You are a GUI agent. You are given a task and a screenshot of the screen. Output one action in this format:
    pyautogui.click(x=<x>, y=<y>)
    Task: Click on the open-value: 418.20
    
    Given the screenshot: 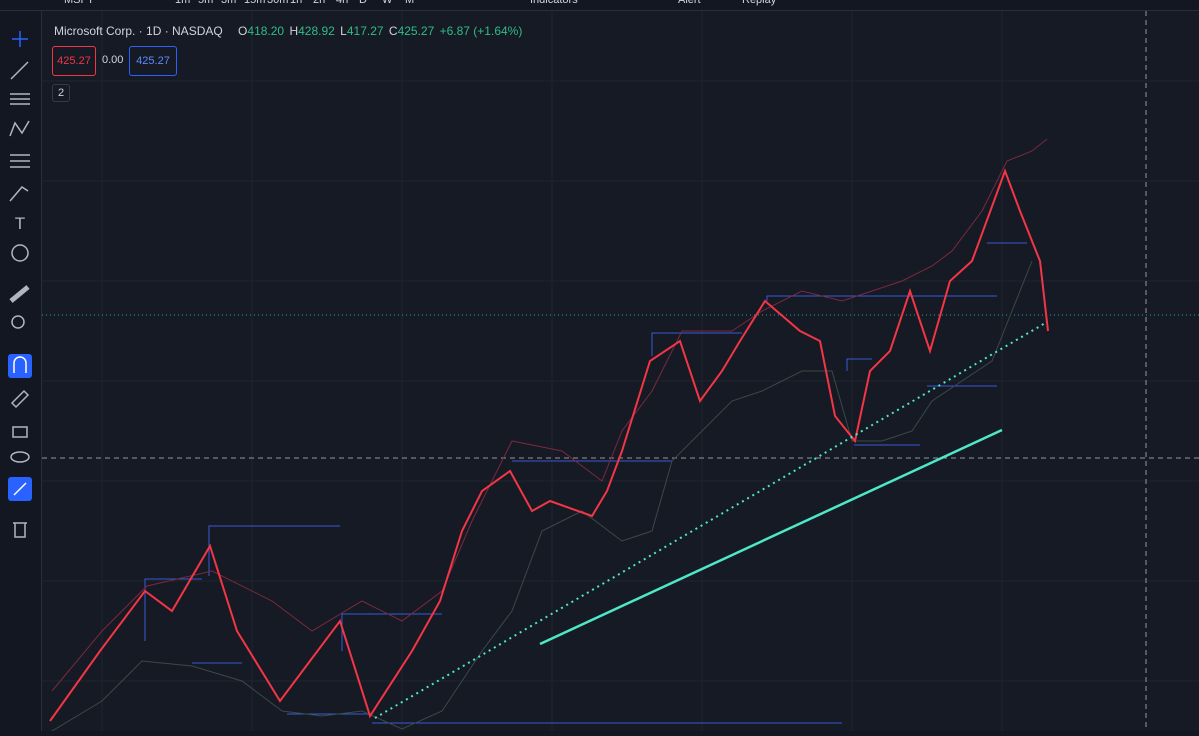 What is the action you would take?
    pyautogui.click(x=266, y=31)
    